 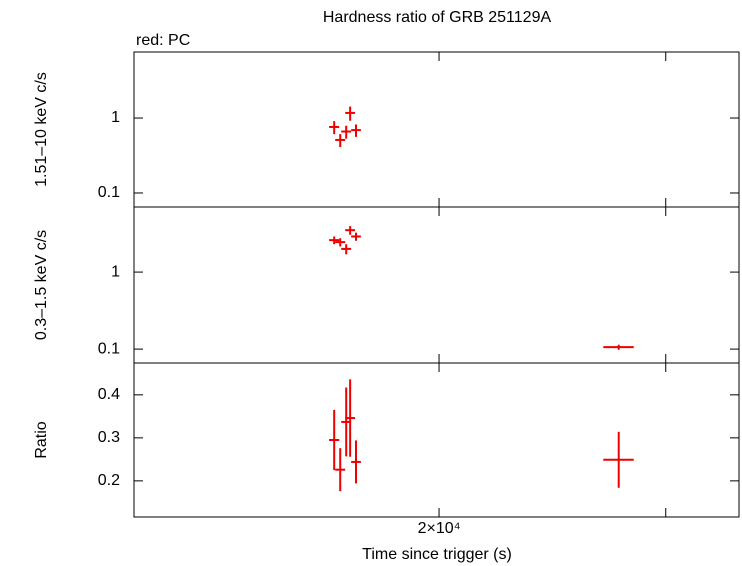 I want to click on x-tick-label: 2×10⁴, so click(x=439, y=528).